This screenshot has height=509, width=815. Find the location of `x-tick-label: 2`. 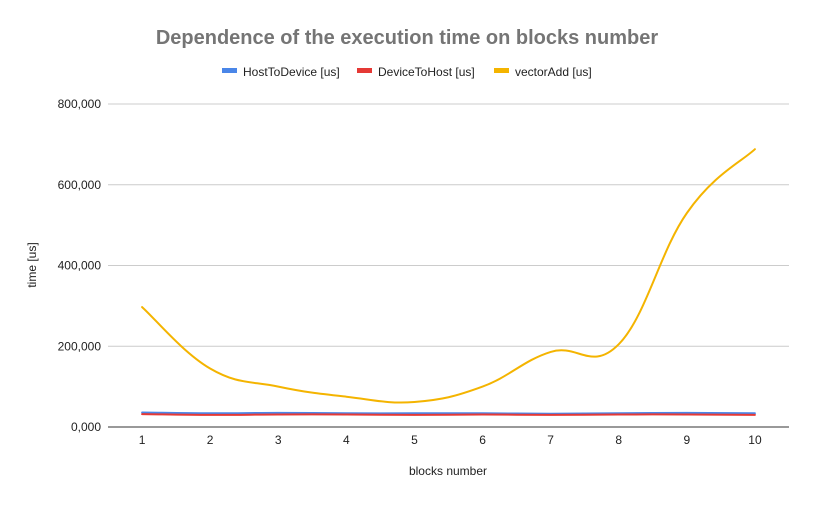

x-tick-label: 2 is located at coordinates (210, 440).